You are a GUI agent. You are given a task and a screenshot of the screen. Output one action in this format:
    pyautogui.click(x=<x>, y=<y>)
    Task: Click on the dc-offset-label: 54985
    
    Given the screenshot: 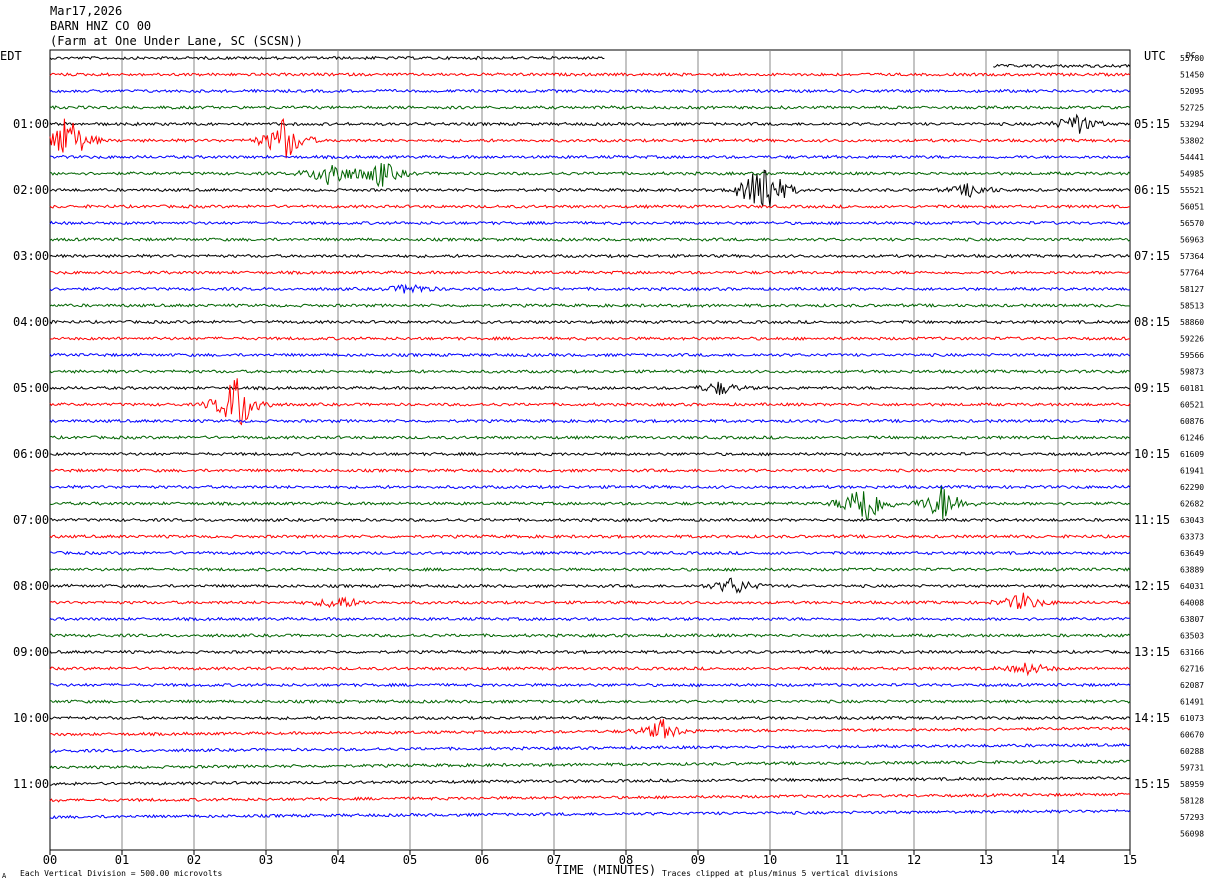 What is the action you would take?
    pyautogui.click(x=1192, y=174)
    